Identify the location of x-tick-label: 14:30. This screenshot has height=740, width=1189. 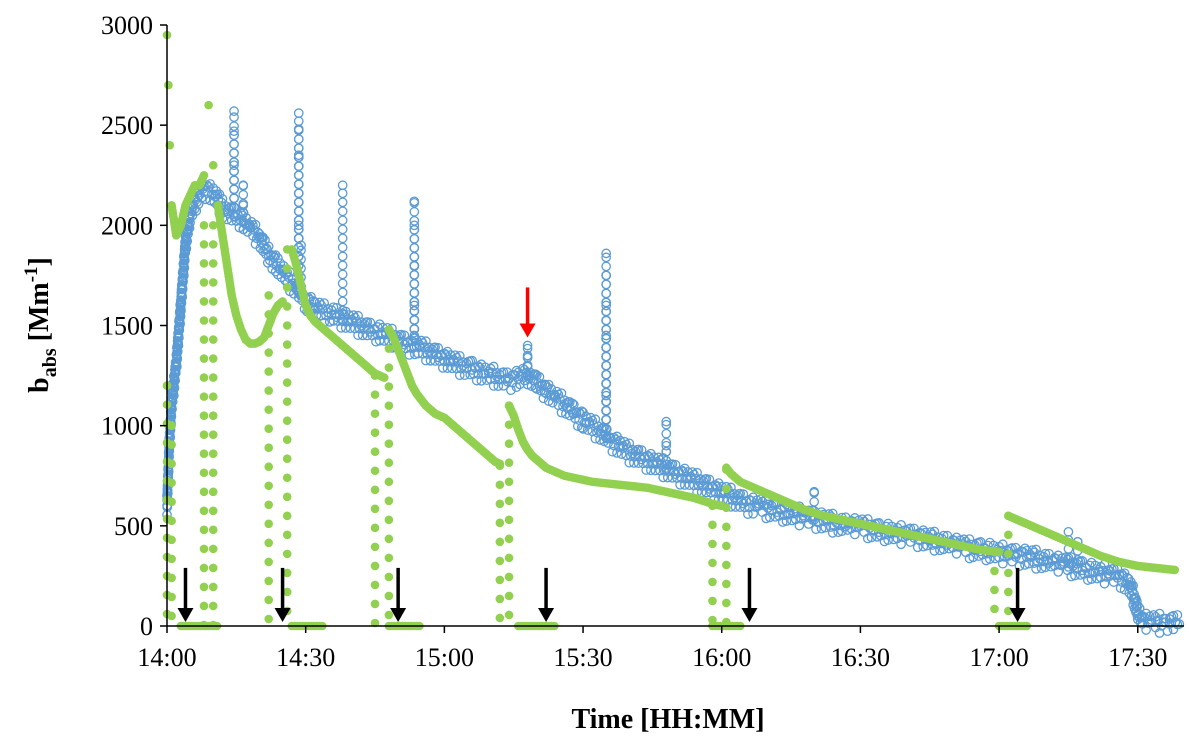
(305, 657).